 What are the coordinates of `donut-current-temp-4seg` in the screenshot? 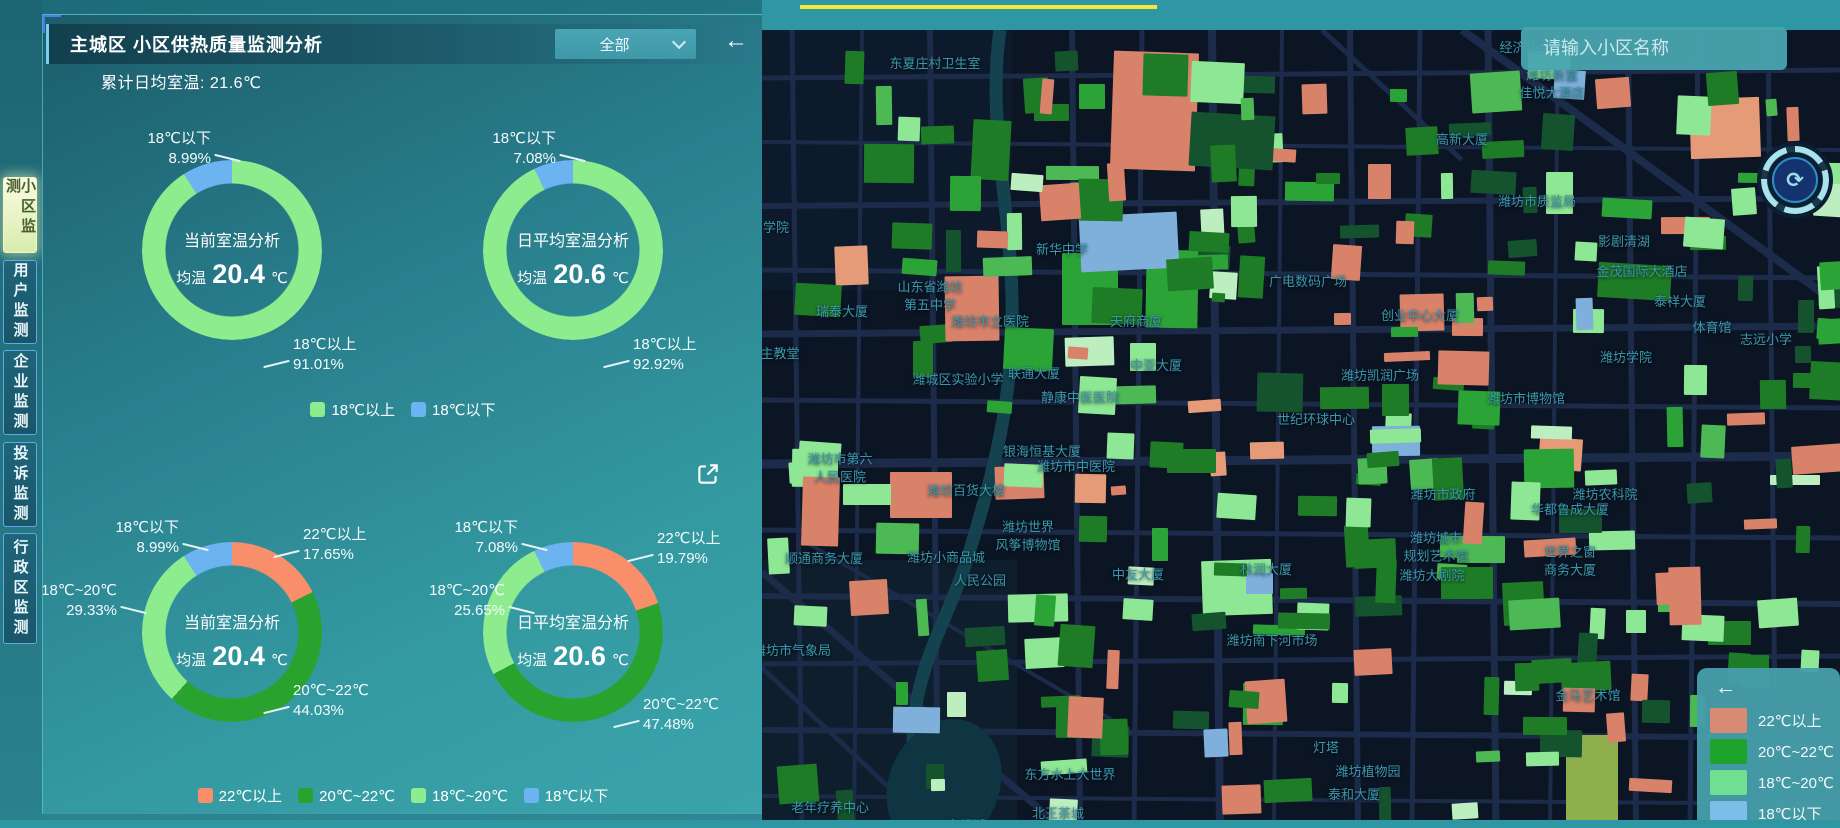 It's located at (232, 632).